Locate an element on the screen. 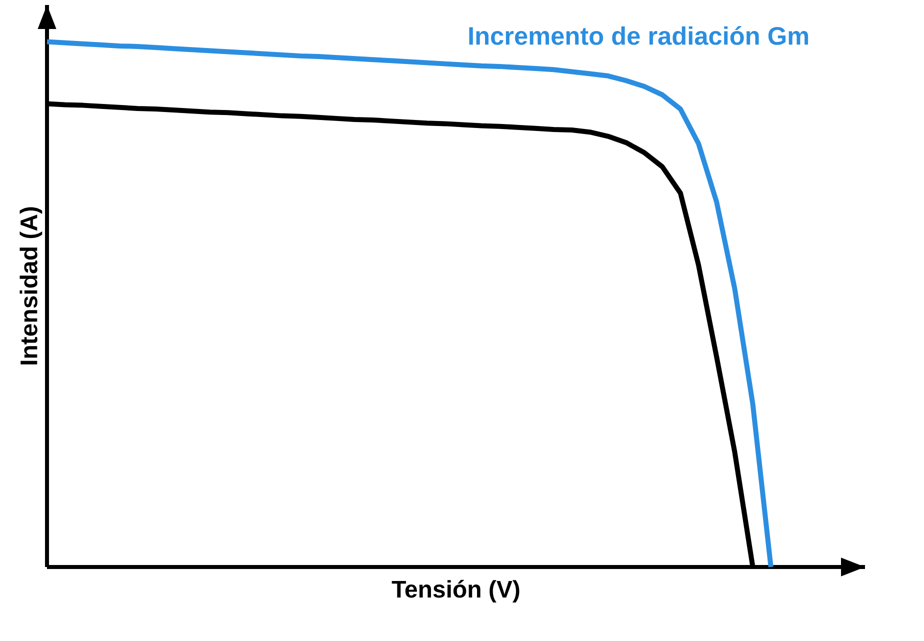 This screenshot has width=924, height=641. y-axis-title: Intensidad (A) is located at coordinates (31, 285).